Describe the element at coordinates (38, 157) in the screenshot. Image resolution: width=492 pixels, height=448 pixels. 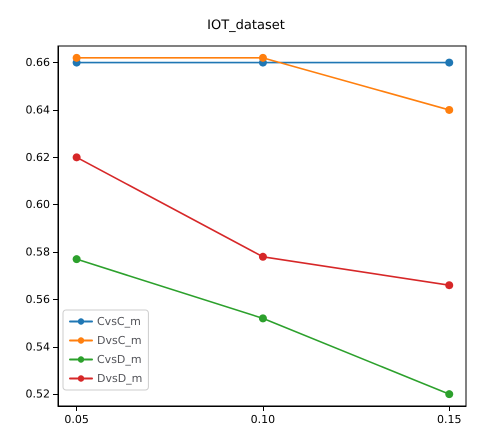
I see `y-tick-label: 0.62` at that location.